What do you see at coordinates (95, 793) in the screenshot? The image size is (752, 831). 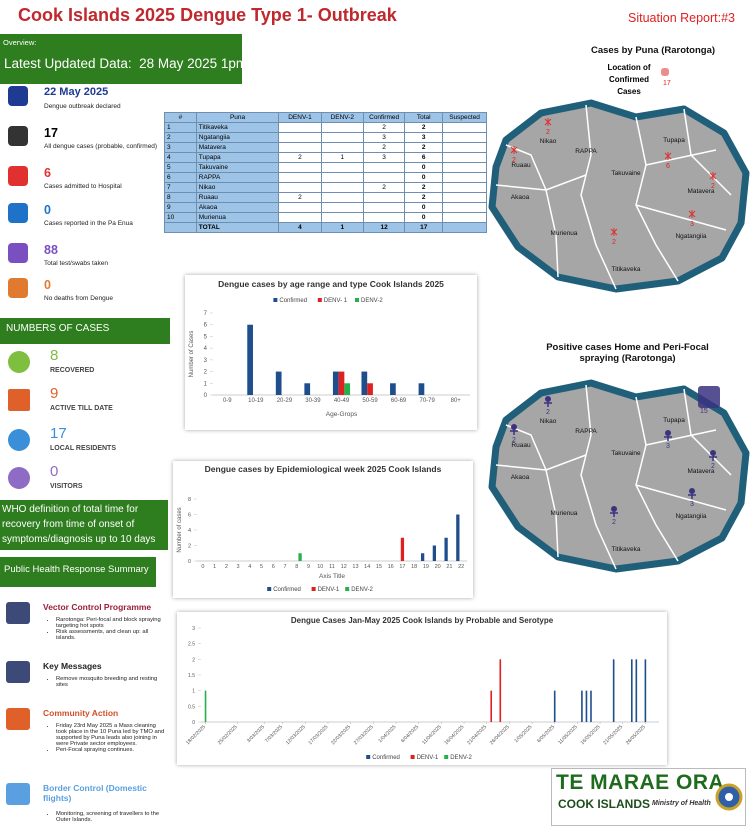 I see `response-heading: Border Control (Domestic flights)` at bounding box center [95, 793].